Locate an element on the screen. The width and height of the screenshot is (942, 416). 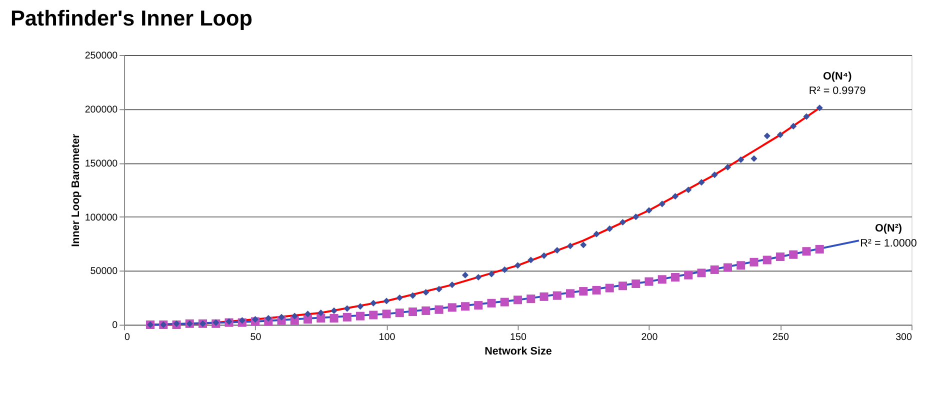
x-tick-label: 50 is located at coordinates (256, 337).